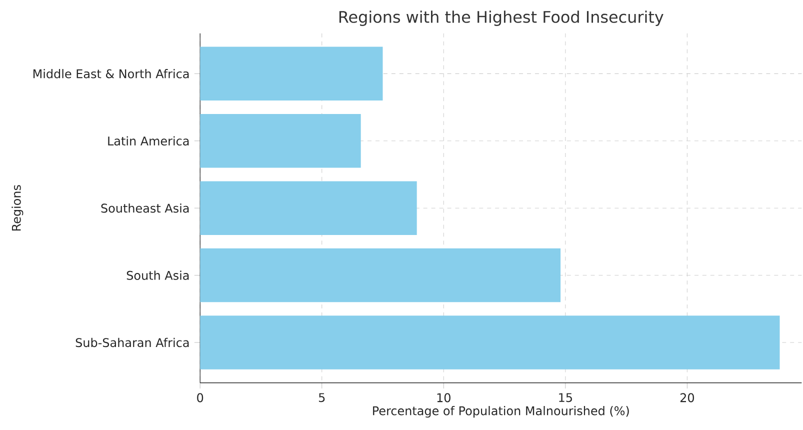  I want to click on x-tick-label: 15, so click(565, 397).